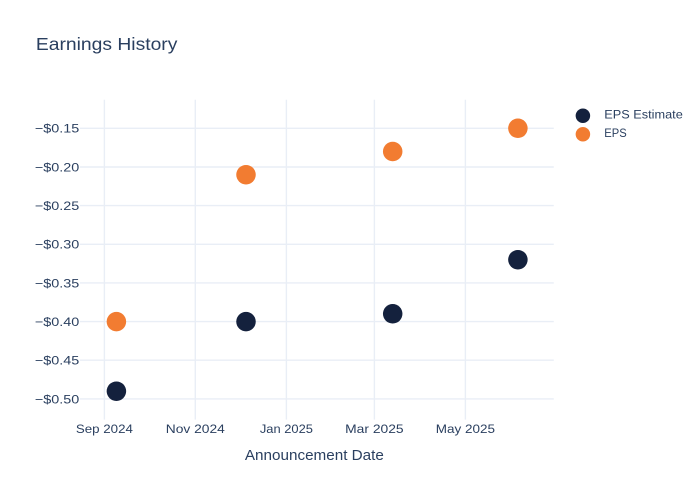  What do you see at coordinates (57, 245) in the screenshot?
I see `svg-text: −$0.30` at bounding box center [57, 245].